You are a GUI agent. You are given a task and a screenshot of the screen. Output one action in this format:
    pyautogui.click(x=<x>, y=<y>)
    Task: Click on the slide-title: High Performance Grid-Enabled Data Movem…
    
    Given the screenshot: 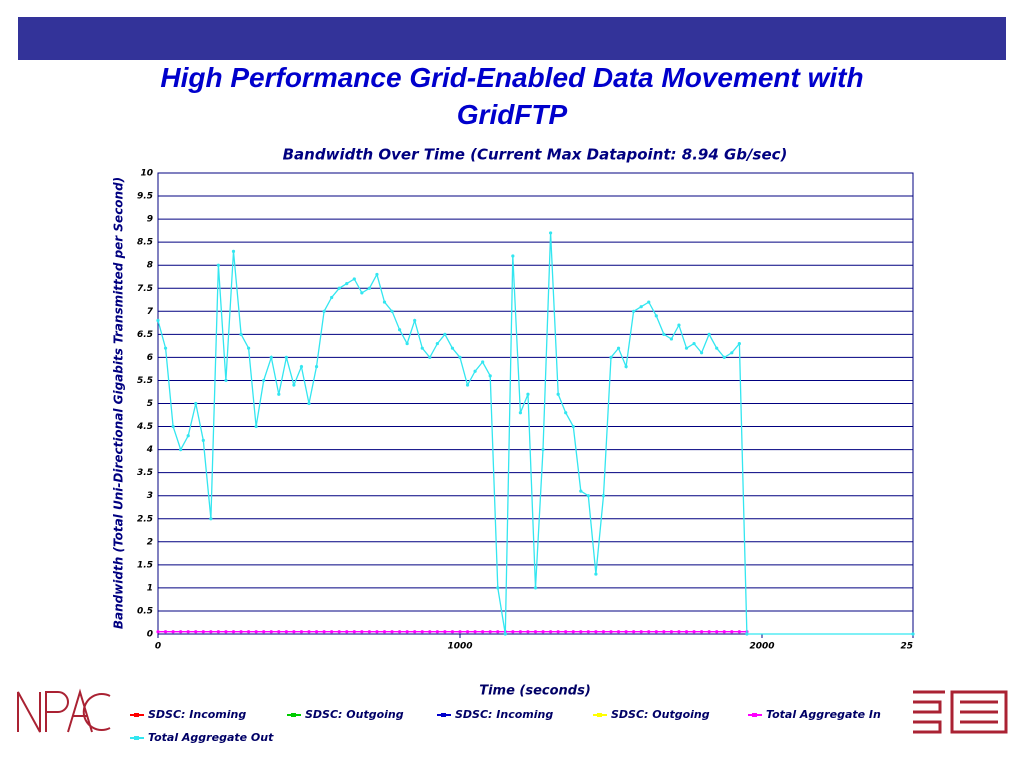 What is the action you would take?
    pyautogui.click(x=511, y=96)
    